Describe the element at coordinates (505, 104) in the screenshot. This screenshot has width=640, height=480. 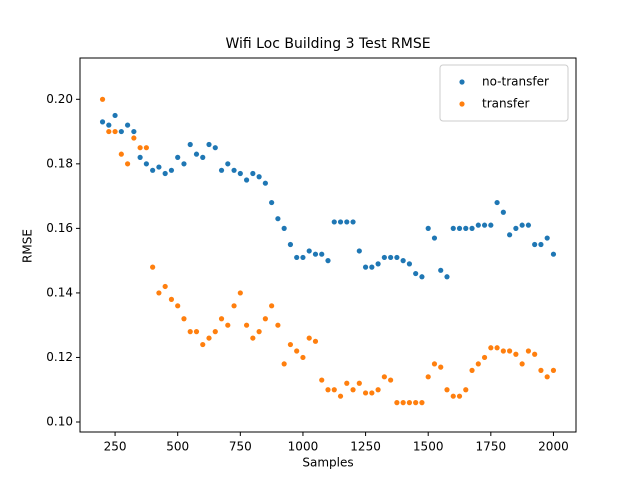
I see `legend-label: transfer` at that location.